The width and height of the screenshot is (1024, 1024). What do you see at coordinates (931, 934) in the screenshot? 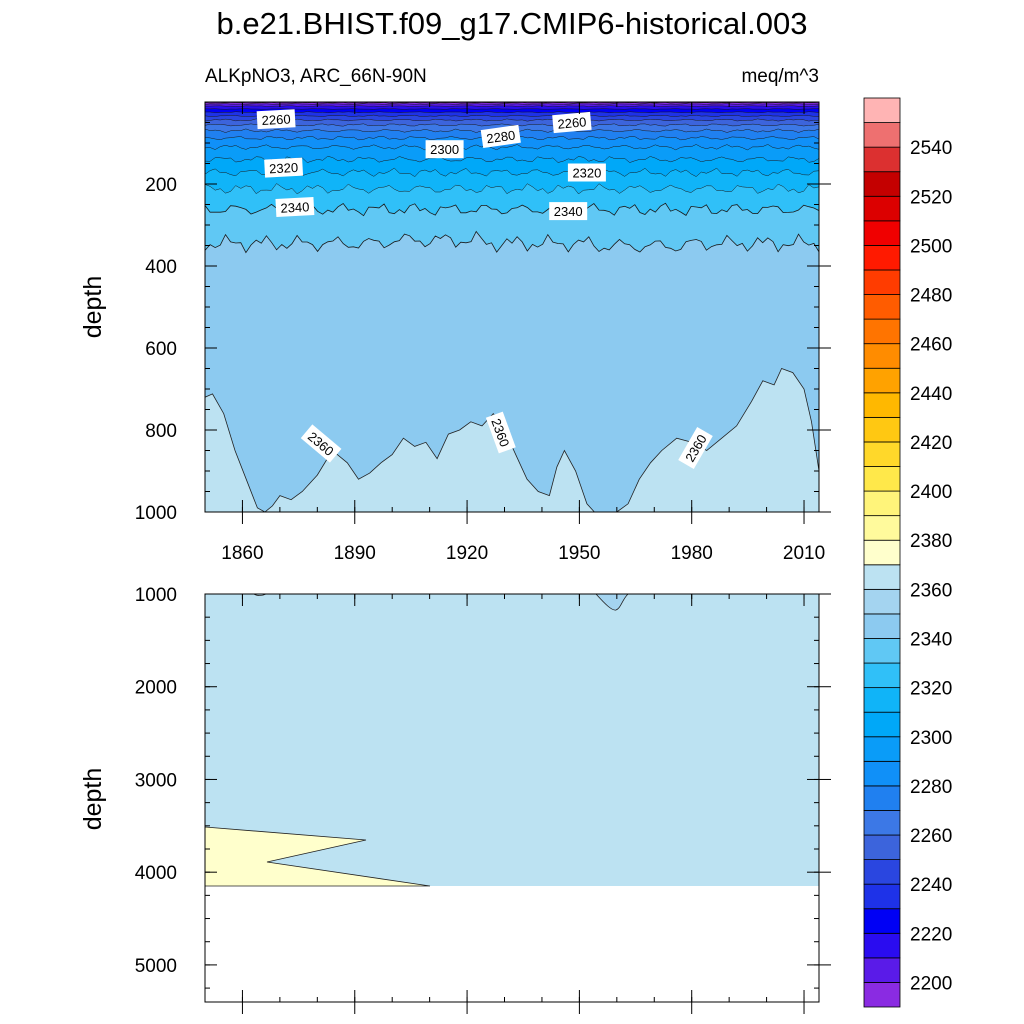
I see `colorbar-label: 2220` at bounding box center [931, 934].